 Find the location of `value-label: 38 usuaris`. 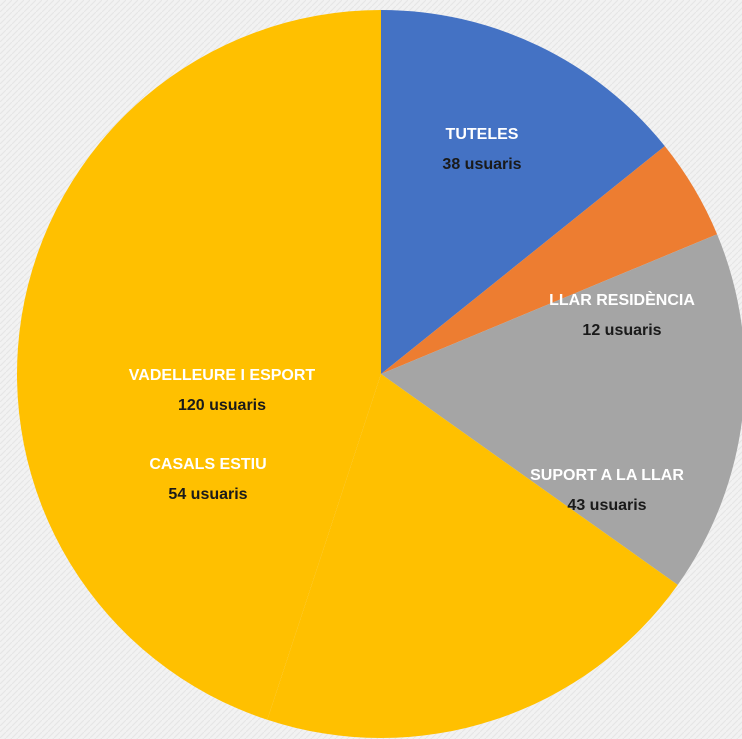

value-label: 38 usuaris is located at coordinates (481, 164).